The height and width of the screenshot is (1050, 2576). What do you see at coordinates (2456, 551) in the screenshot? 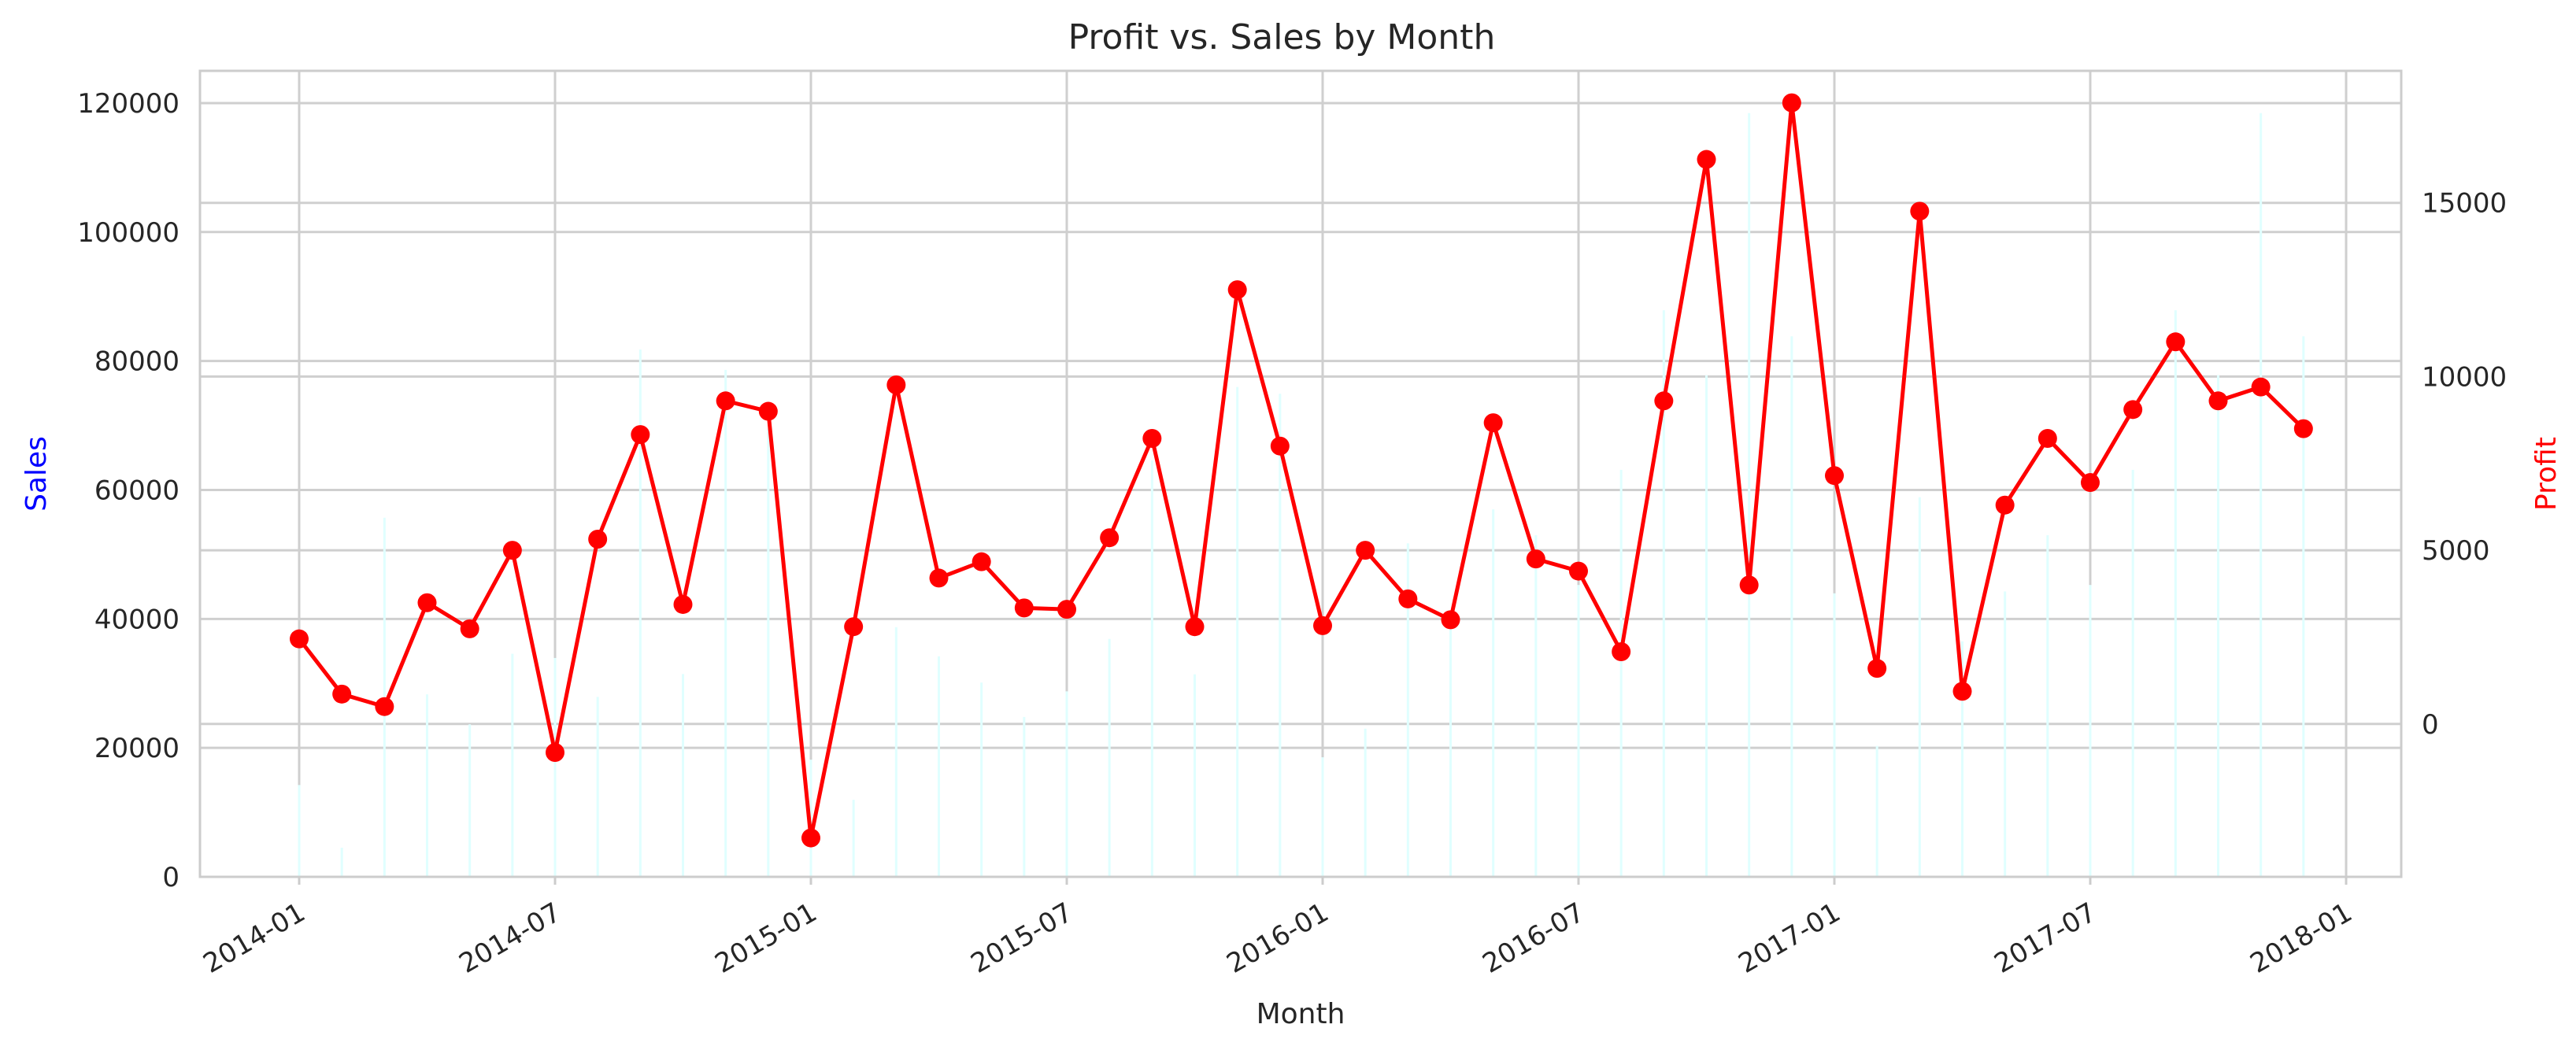
I see `right-y-tick-label-1: 5000` at bounding box center [2456, 551].